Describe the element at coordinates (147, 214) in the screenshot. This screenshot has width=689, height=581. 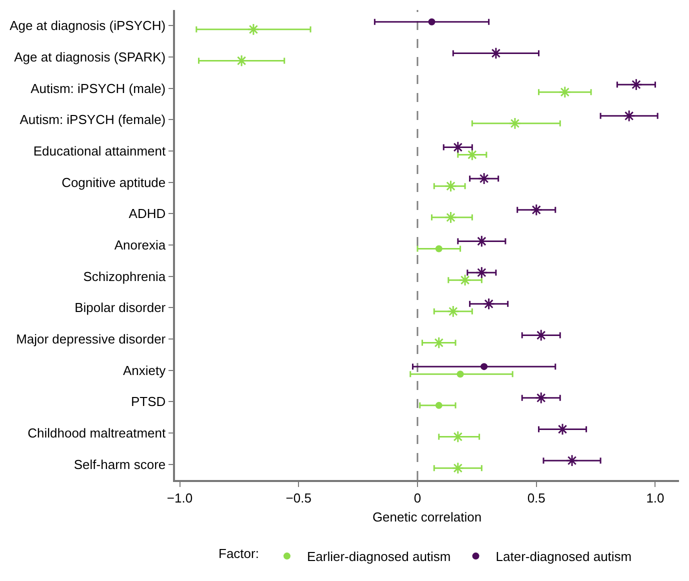
I see `y-tick-label: ADHD` at that location.